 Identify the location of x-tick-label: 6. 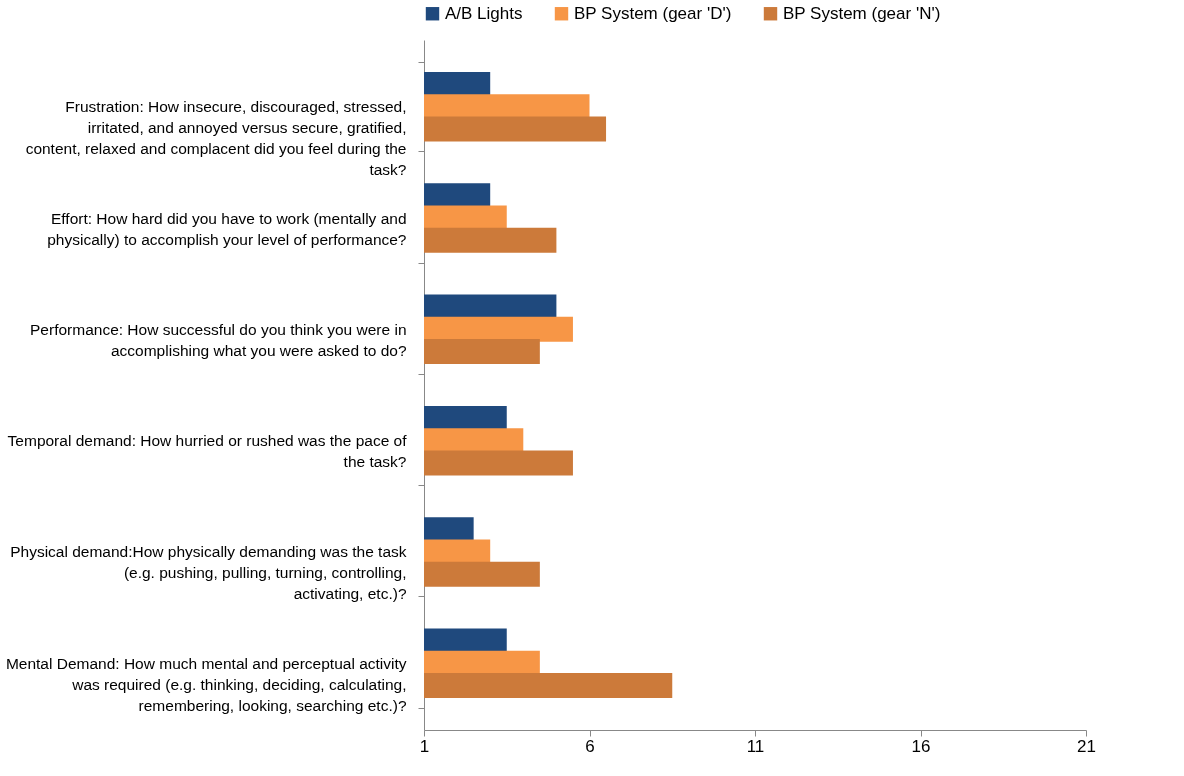
(590, 746).